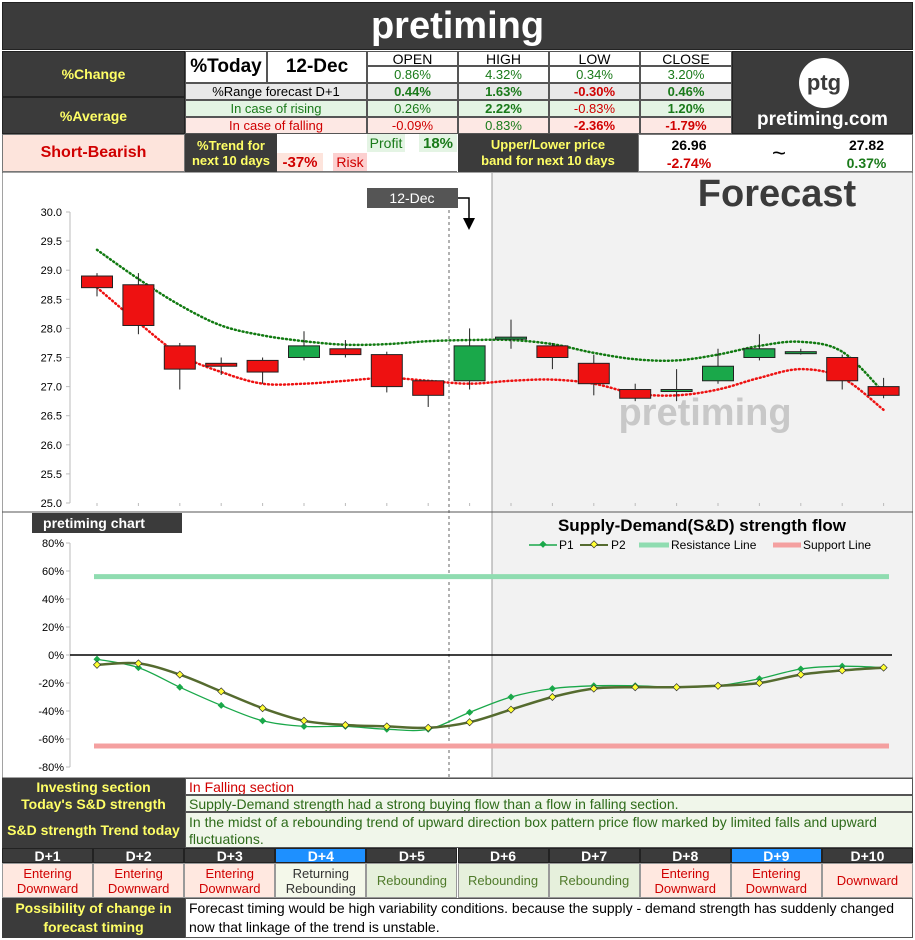  Describe the element at coordinates (714, 545) in the screenshot. I see `legend-resistance: Resistance Line` at that location.